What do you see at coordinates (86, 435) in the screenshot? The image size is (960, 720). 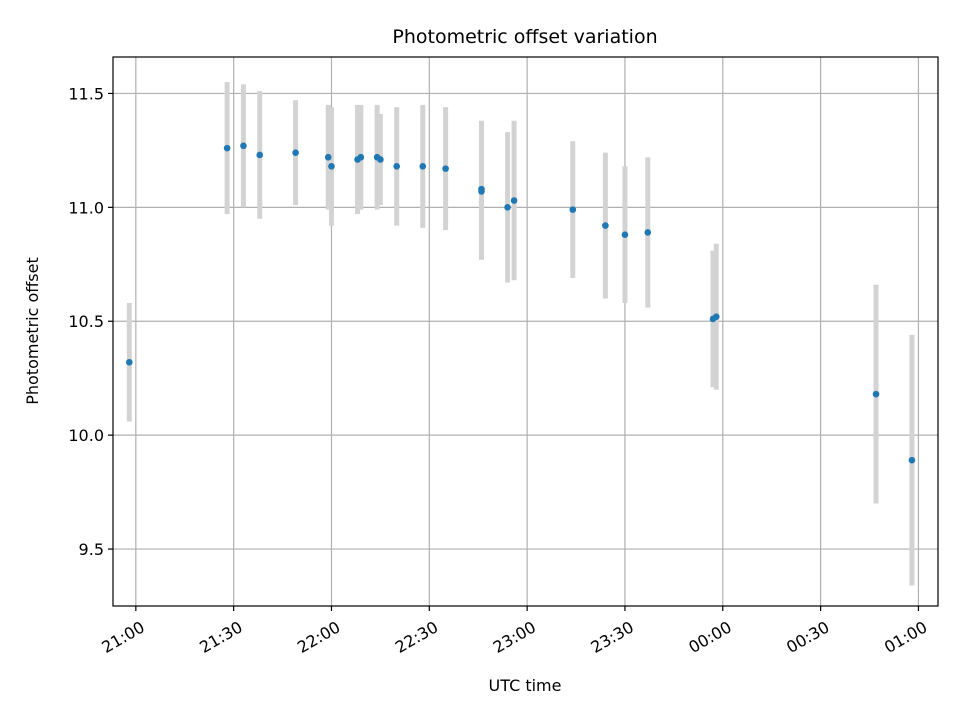 I see `y-tick-label: 10.0` at bounding box center [86, 435].